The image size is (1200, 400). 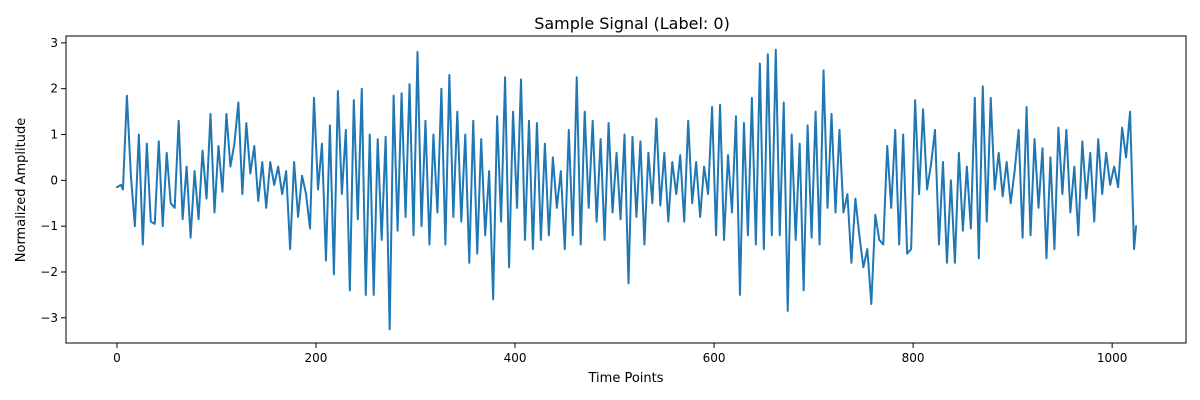 I want to click on y-axis-label: Normalized Amplitude, so click(x=21, y=190).